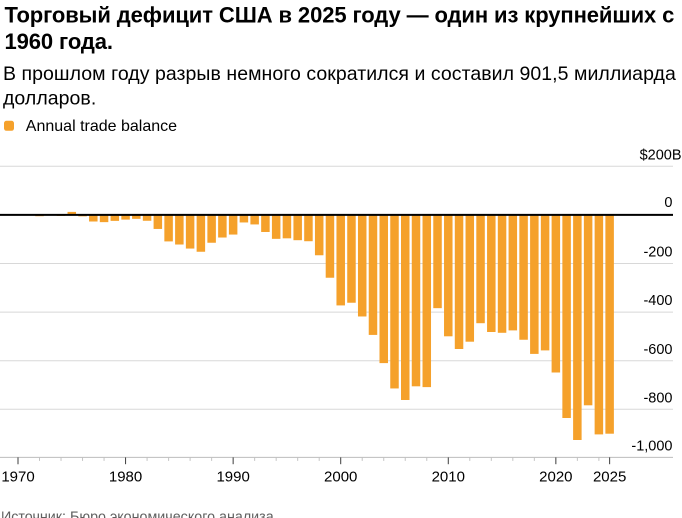 The height and width of the screenshot is (518, 682). What do you see at coordinates (609, 477) in the screenshot?
I see `svg-text: 2025` at bounding box center [609, 477].